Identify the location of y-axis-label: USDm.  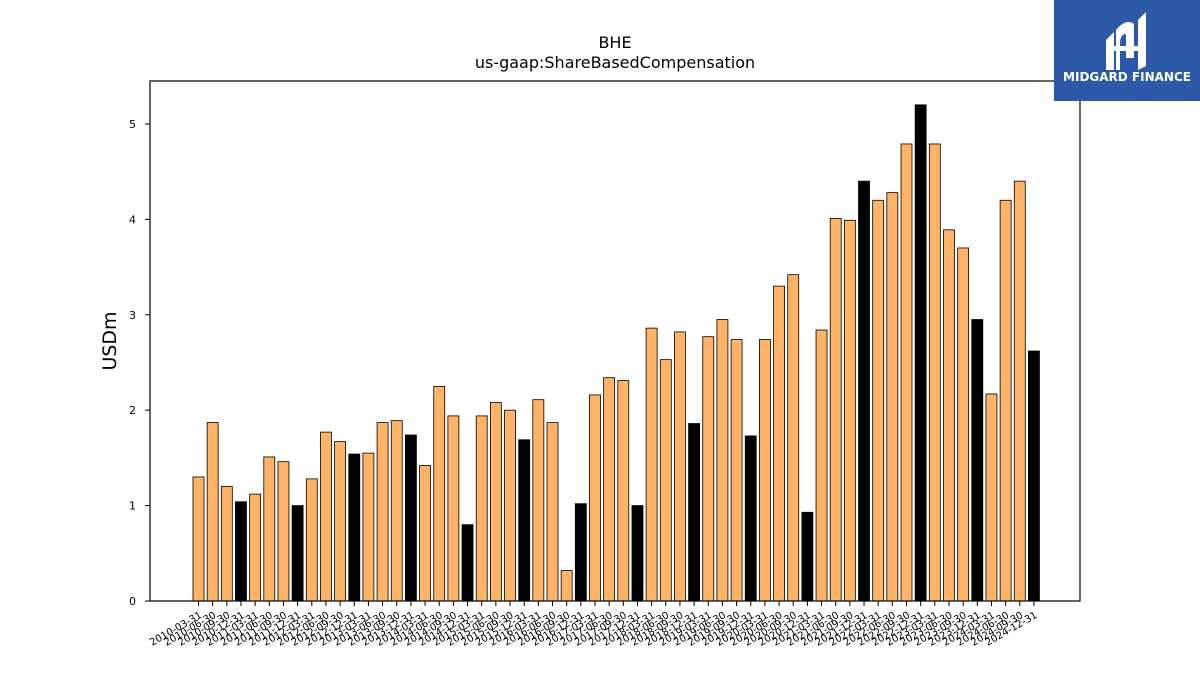
(110, 340).